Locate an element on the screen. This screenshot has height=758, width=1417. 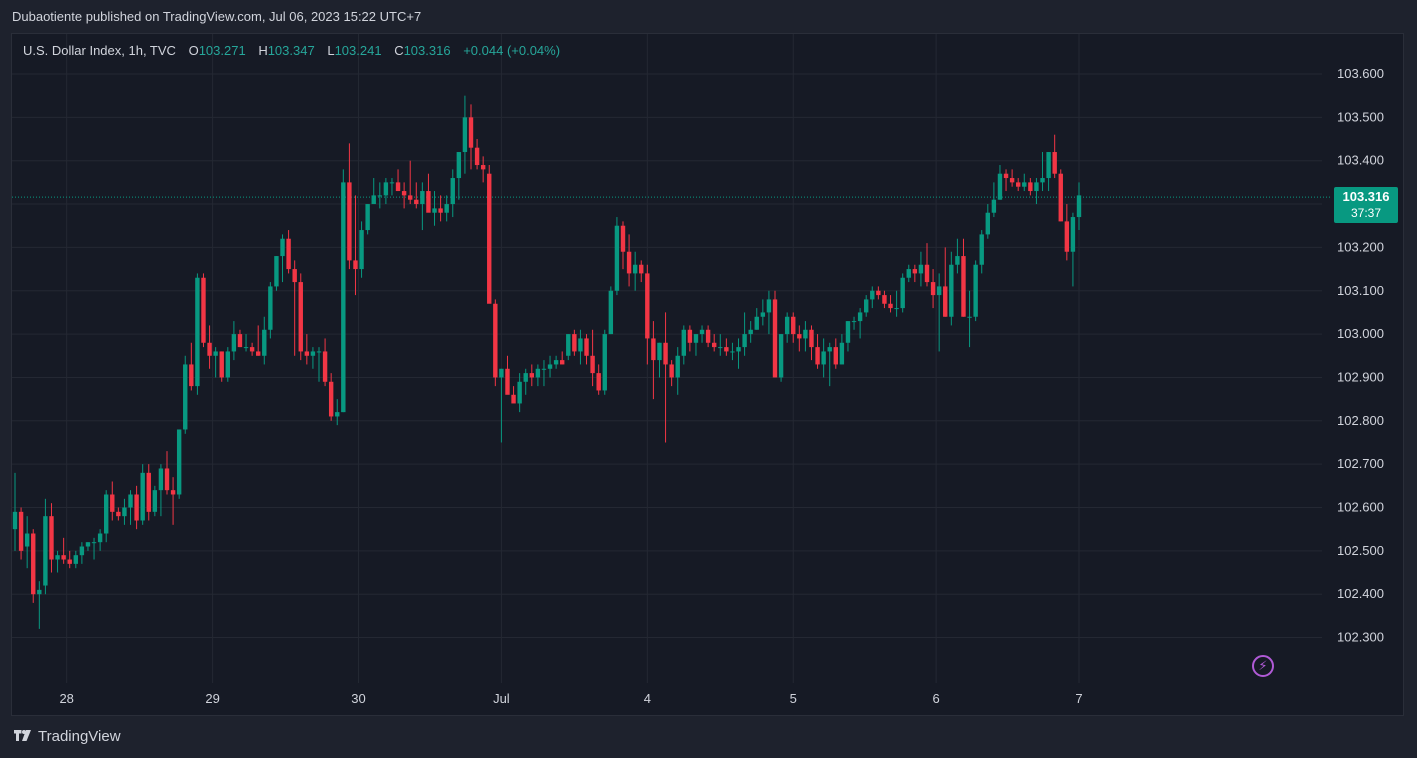
legend-close-value: 103.316 is located at coordinates (427, 50).